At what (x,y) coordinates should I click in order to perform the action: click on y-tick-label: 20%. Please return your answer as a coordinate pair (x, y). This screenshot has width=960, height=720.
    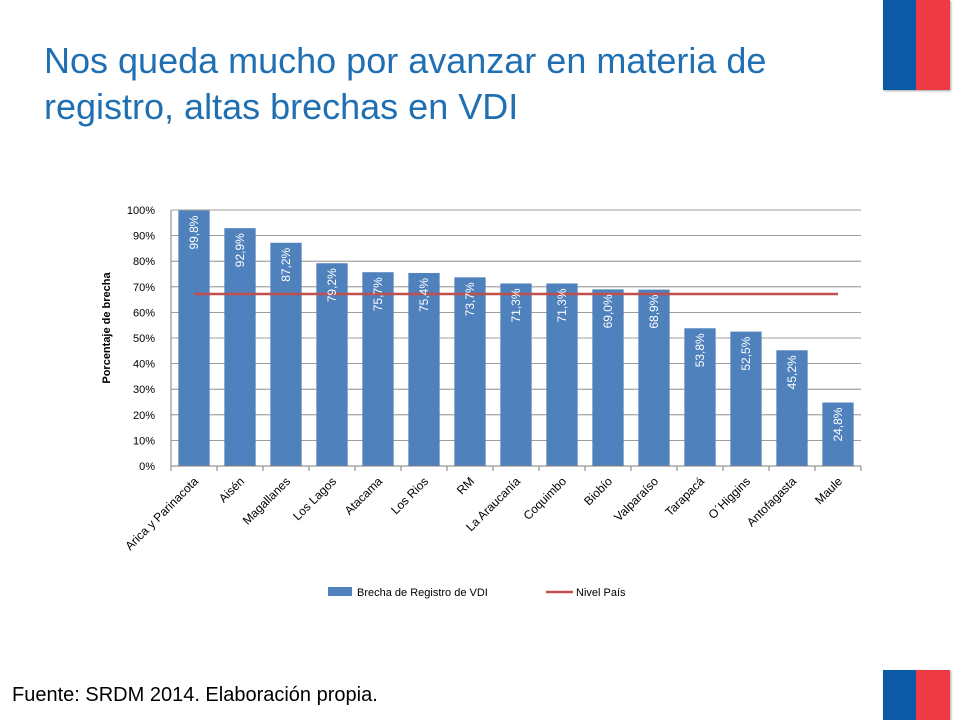
    Looking at the image, I should click on (144, 416).